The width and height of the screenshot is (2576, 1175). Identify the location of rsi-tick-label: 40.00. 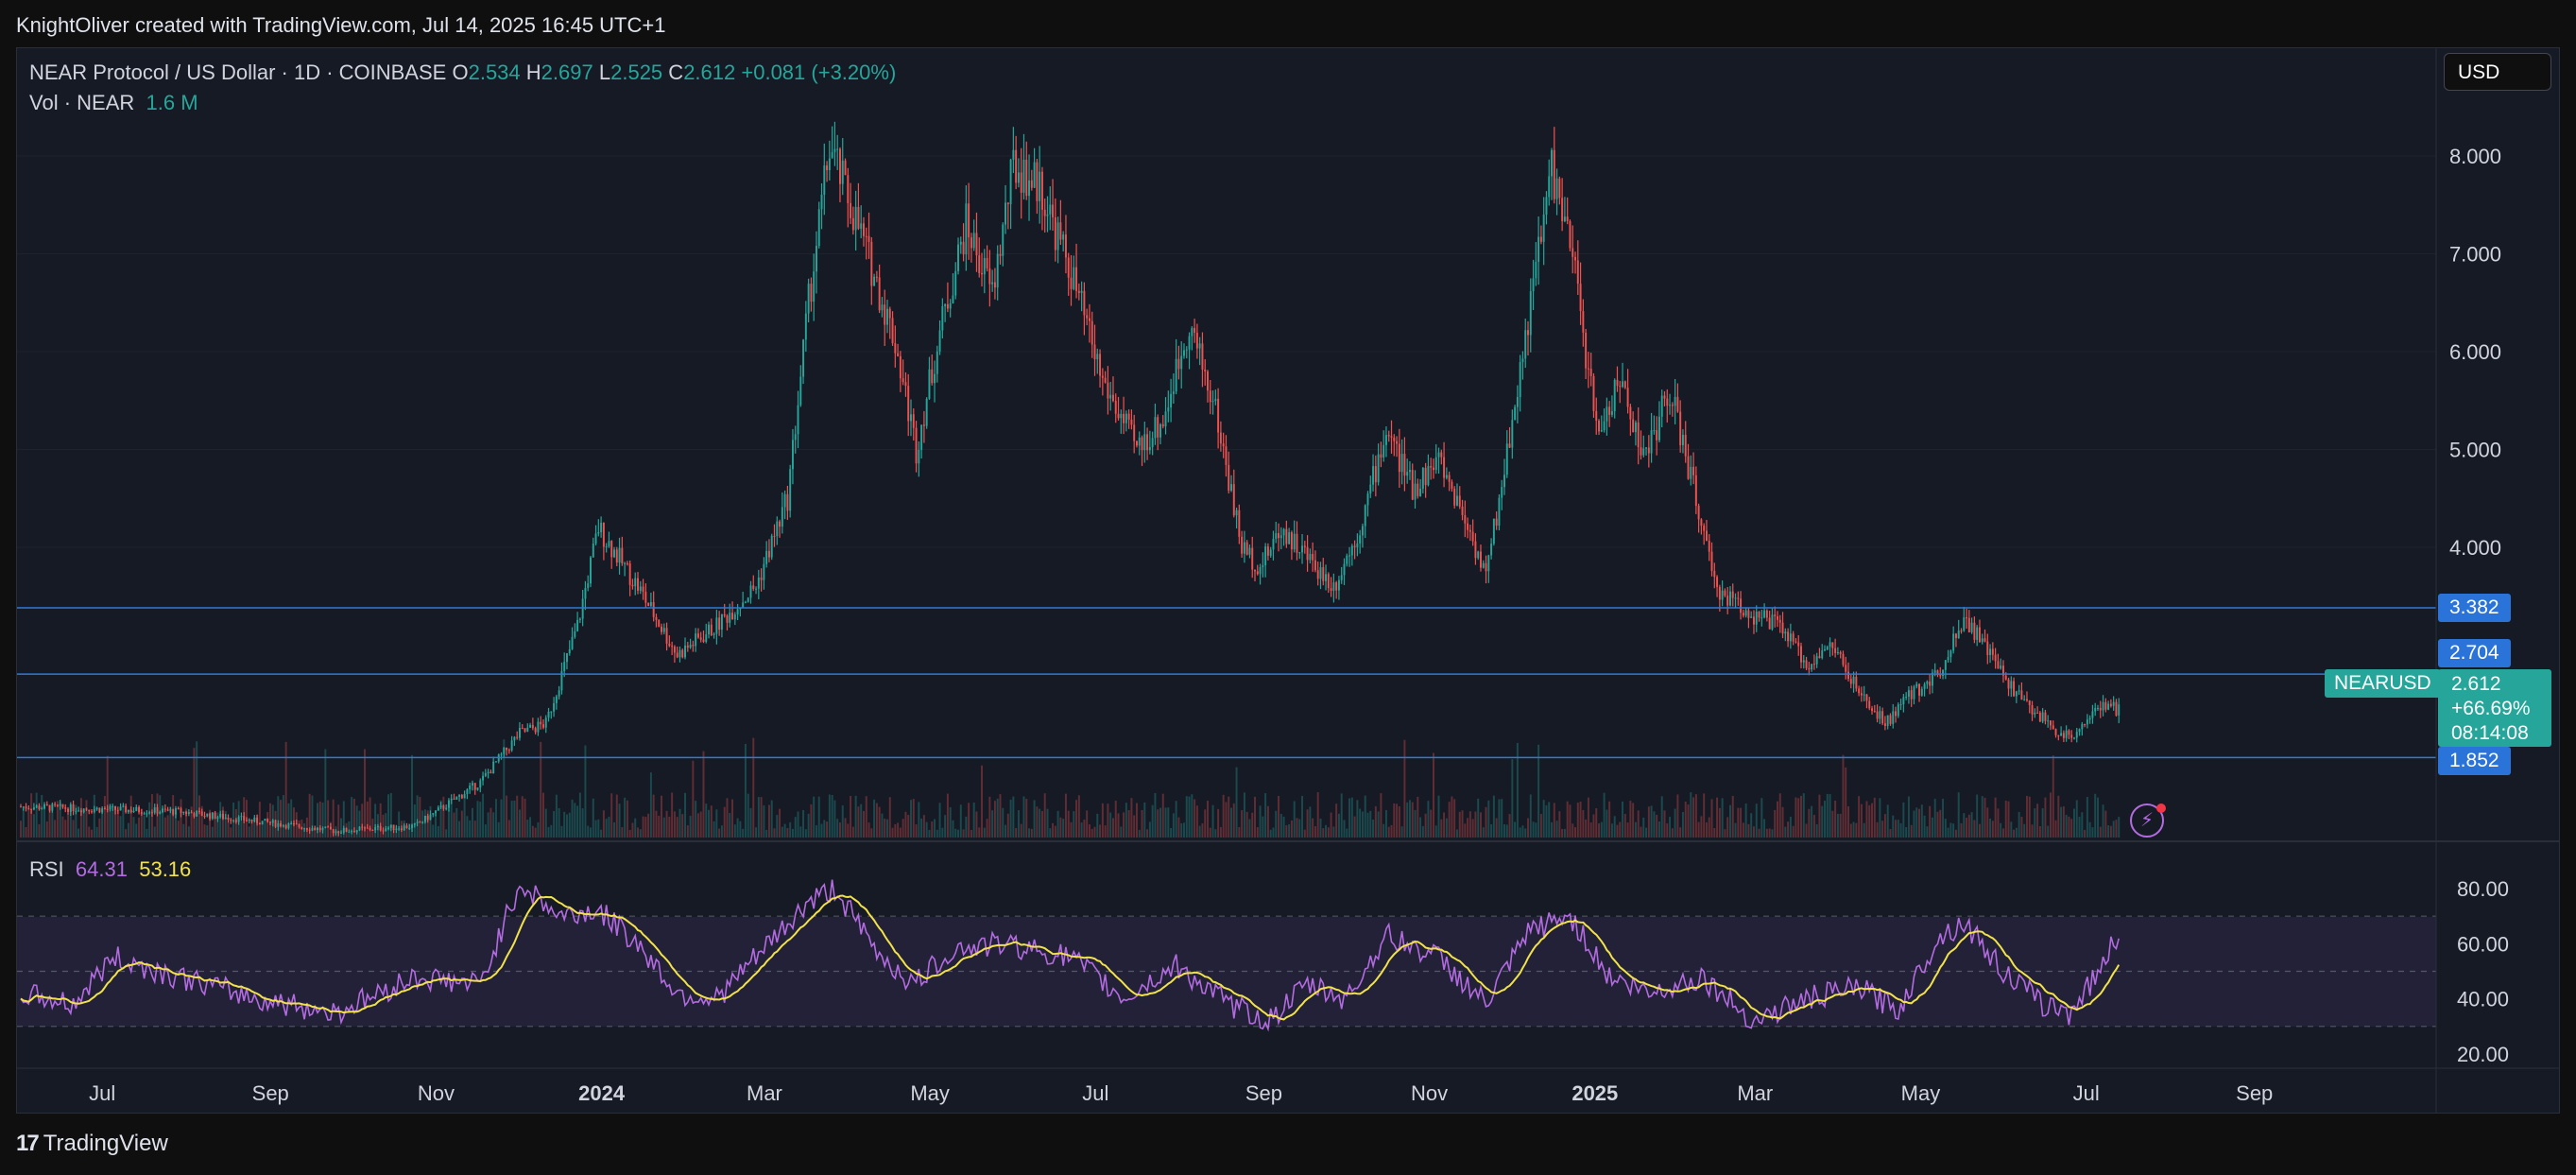
(2483, 1000).